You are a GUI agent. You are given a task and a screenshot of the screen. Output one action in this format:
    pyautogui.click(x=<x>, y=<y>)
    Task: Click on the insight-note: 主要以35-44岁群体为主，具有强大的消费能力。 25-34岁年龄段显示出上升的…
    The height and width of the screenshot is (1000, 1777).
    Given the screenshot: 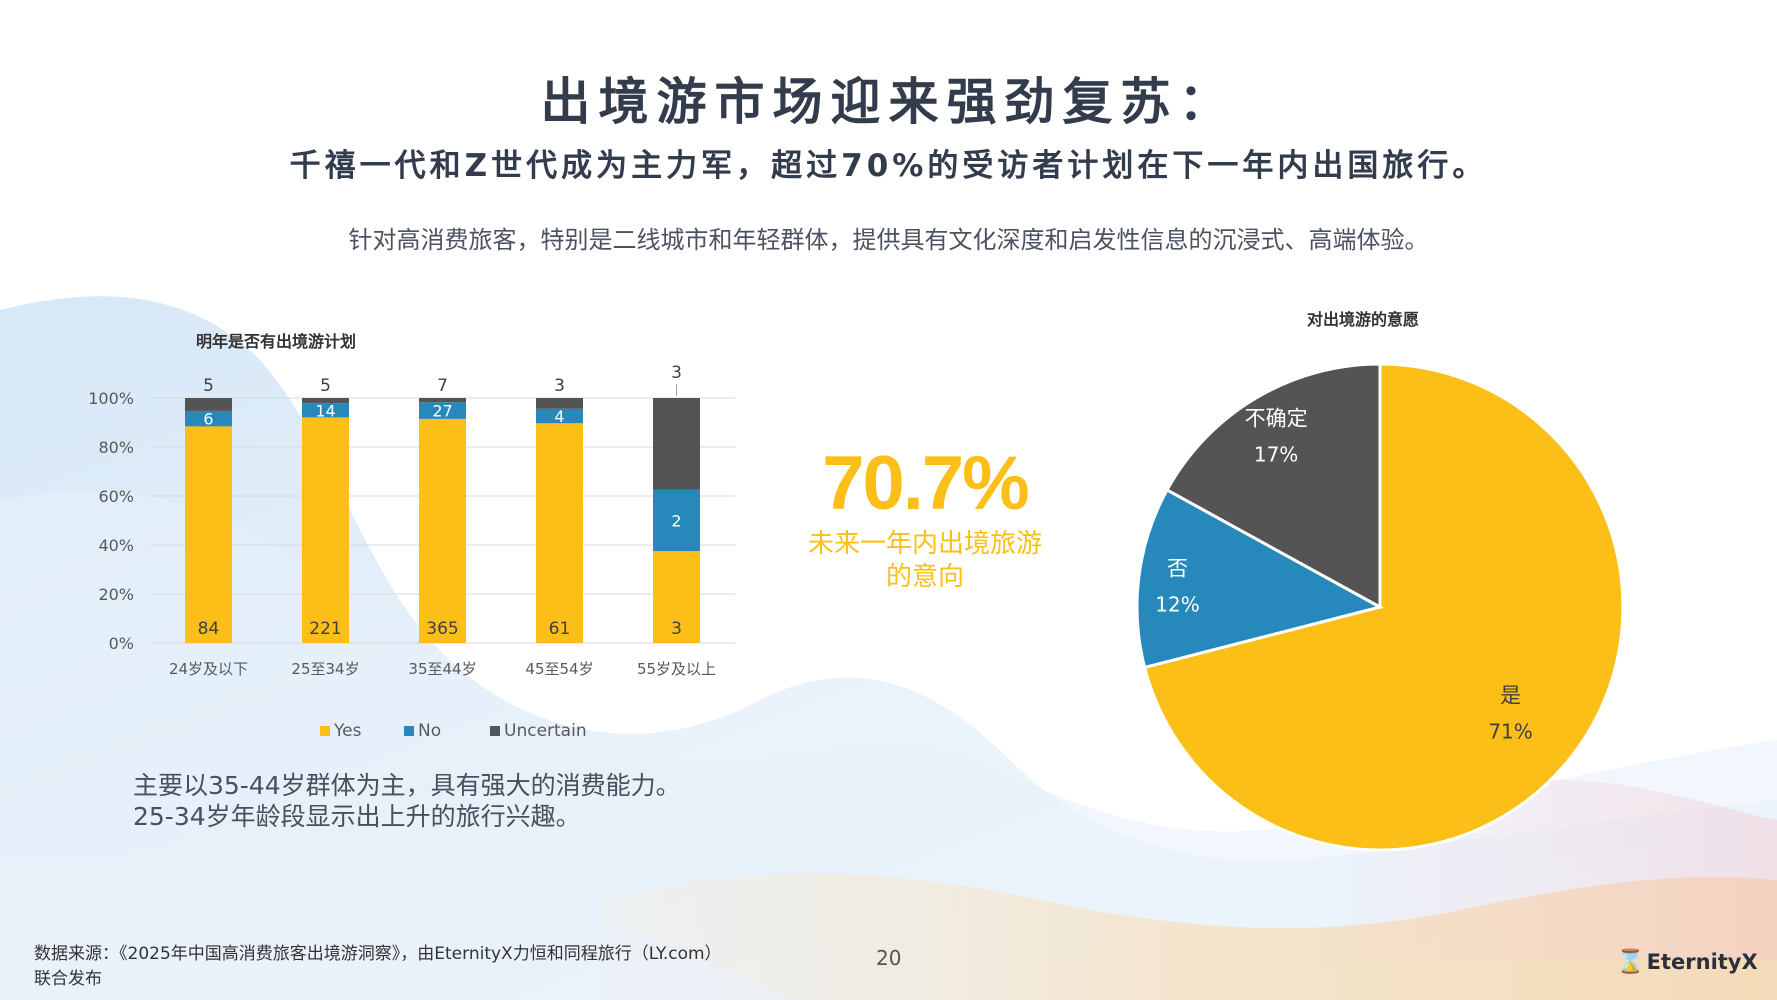 What is the action you would take?
    pyautogui.click(x=407, y=801)
    